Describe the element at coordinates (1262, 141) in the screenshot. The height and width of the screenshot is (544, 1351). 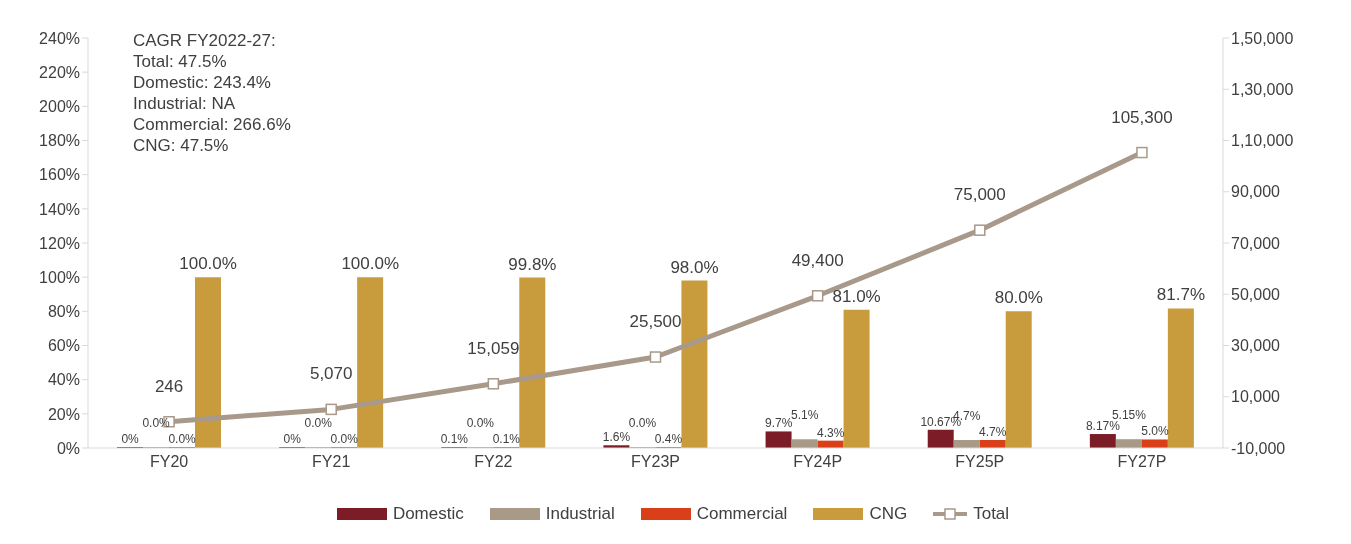
I see `y2-tick-label: 1,10,000` at that location.